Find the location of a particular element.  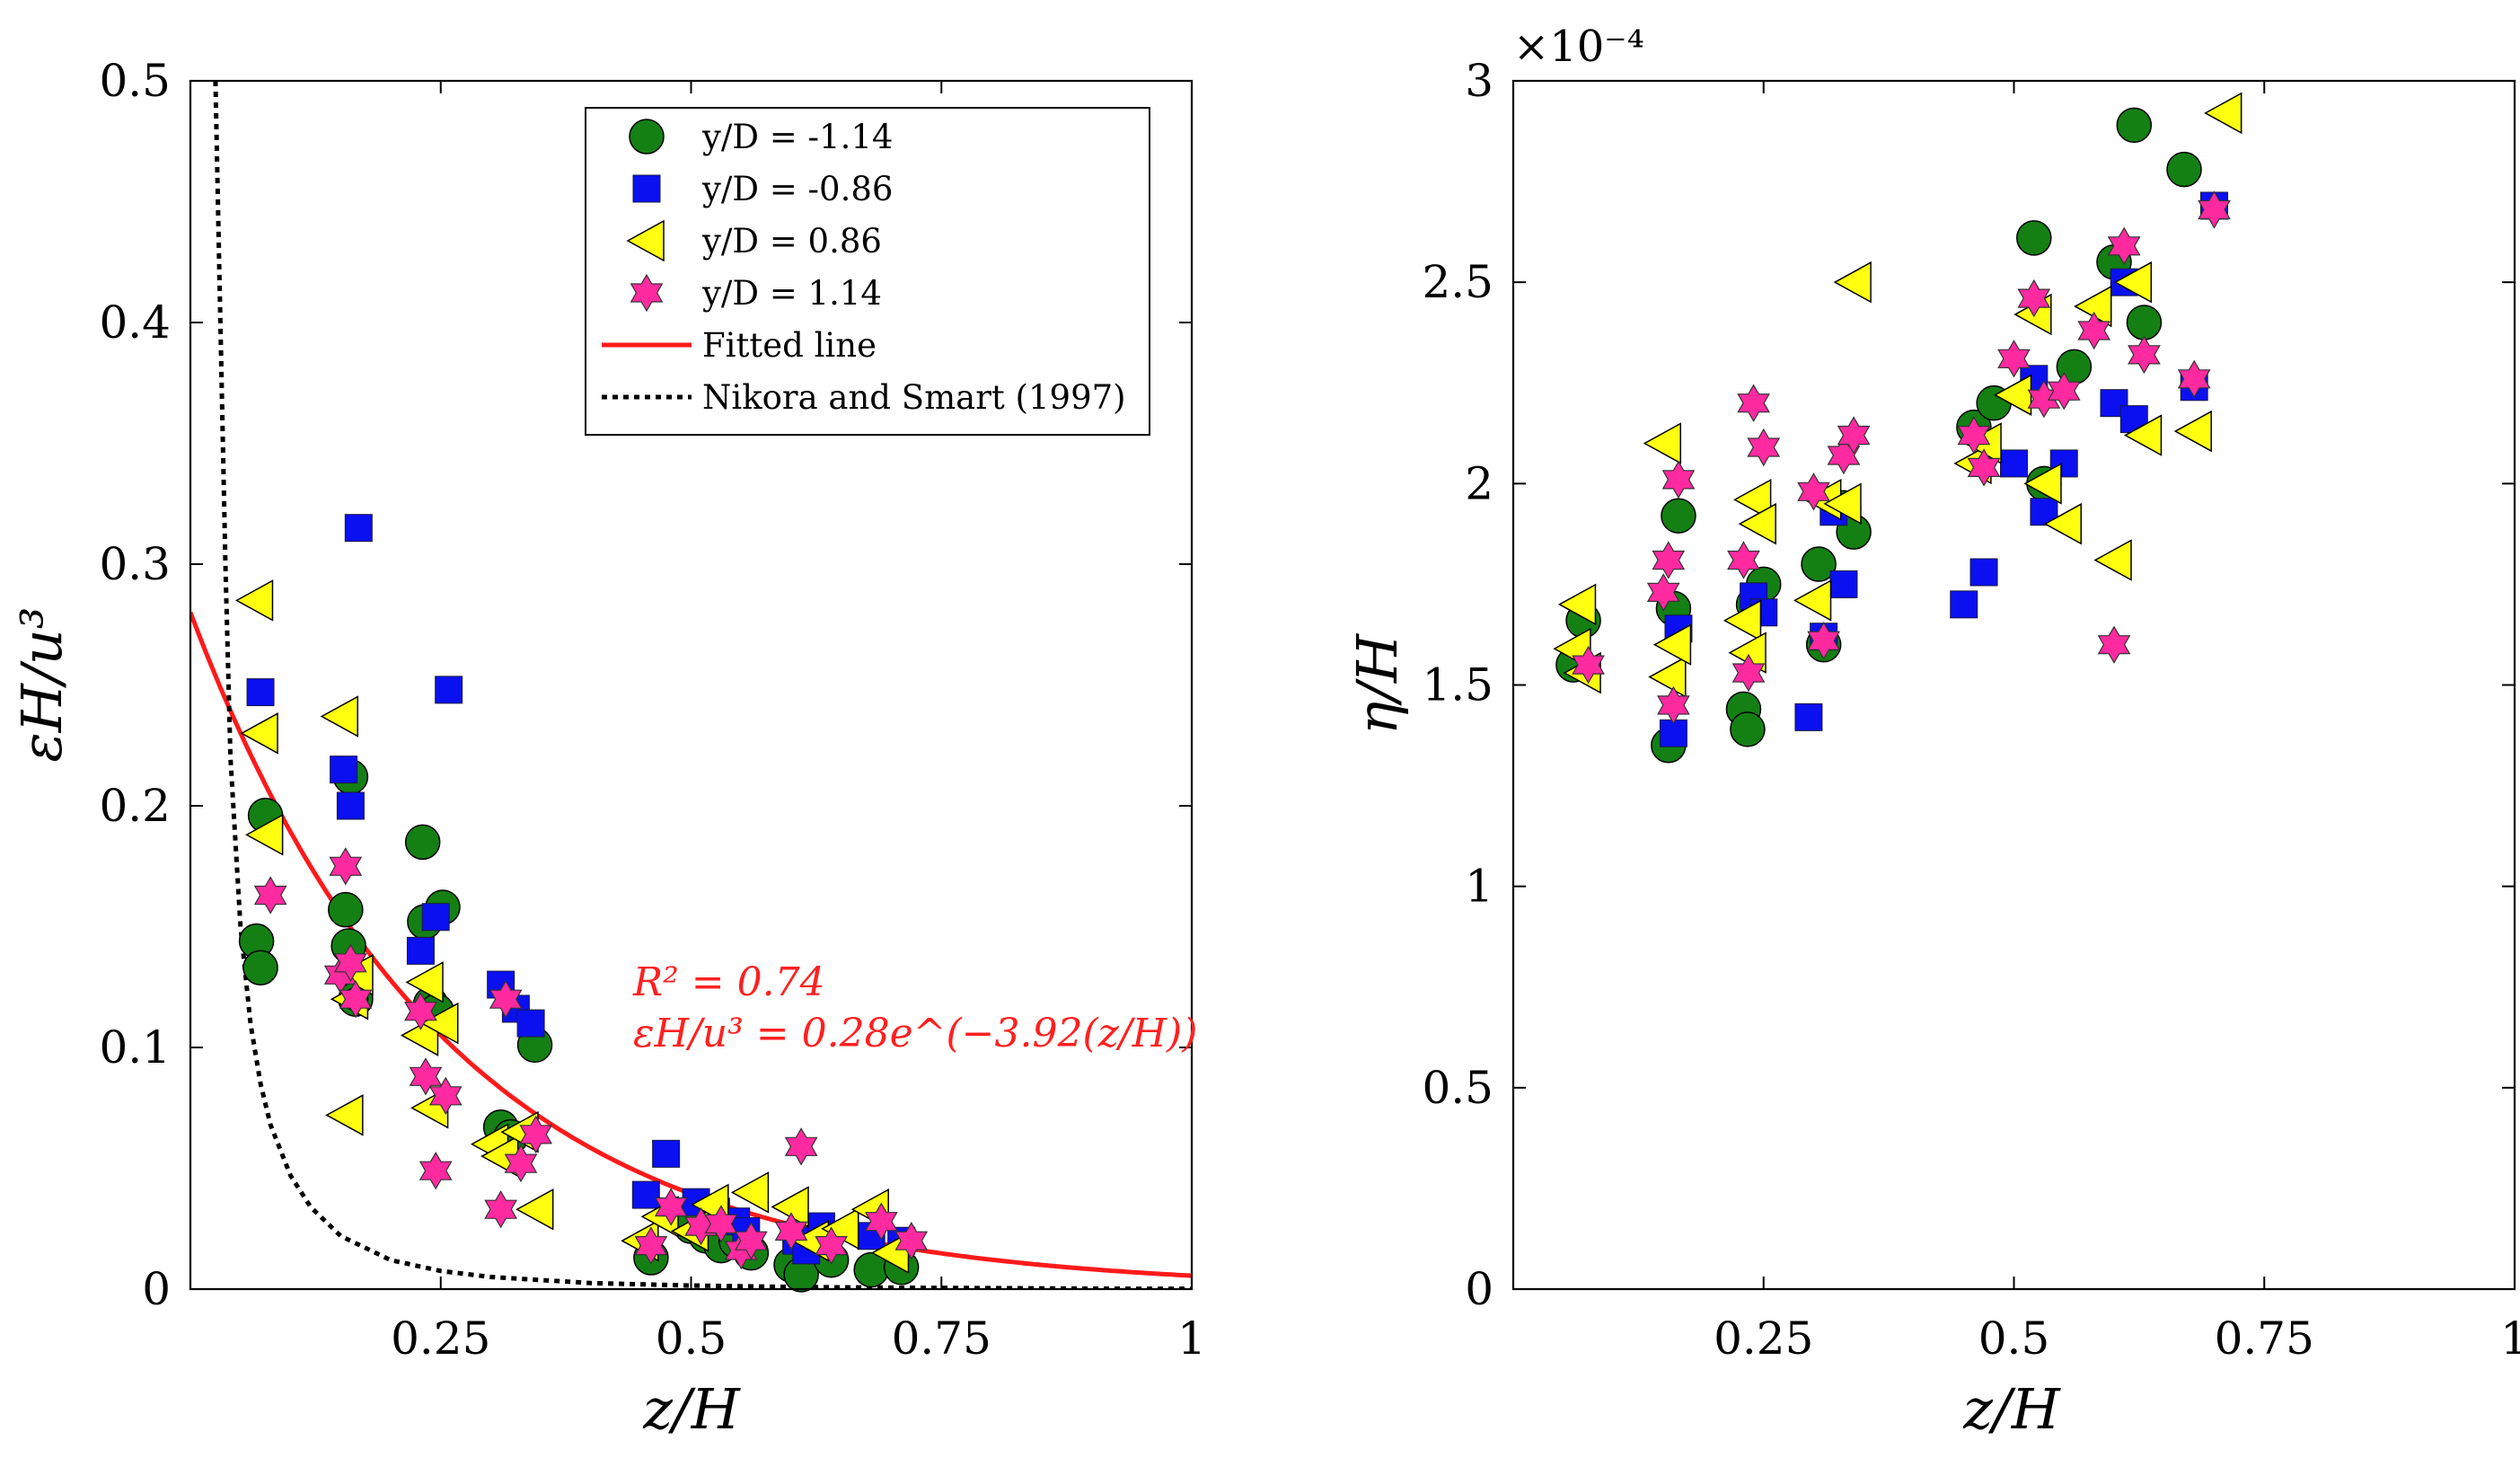

left-y-tick-label: 0 is located at coordinates (156, 1289).